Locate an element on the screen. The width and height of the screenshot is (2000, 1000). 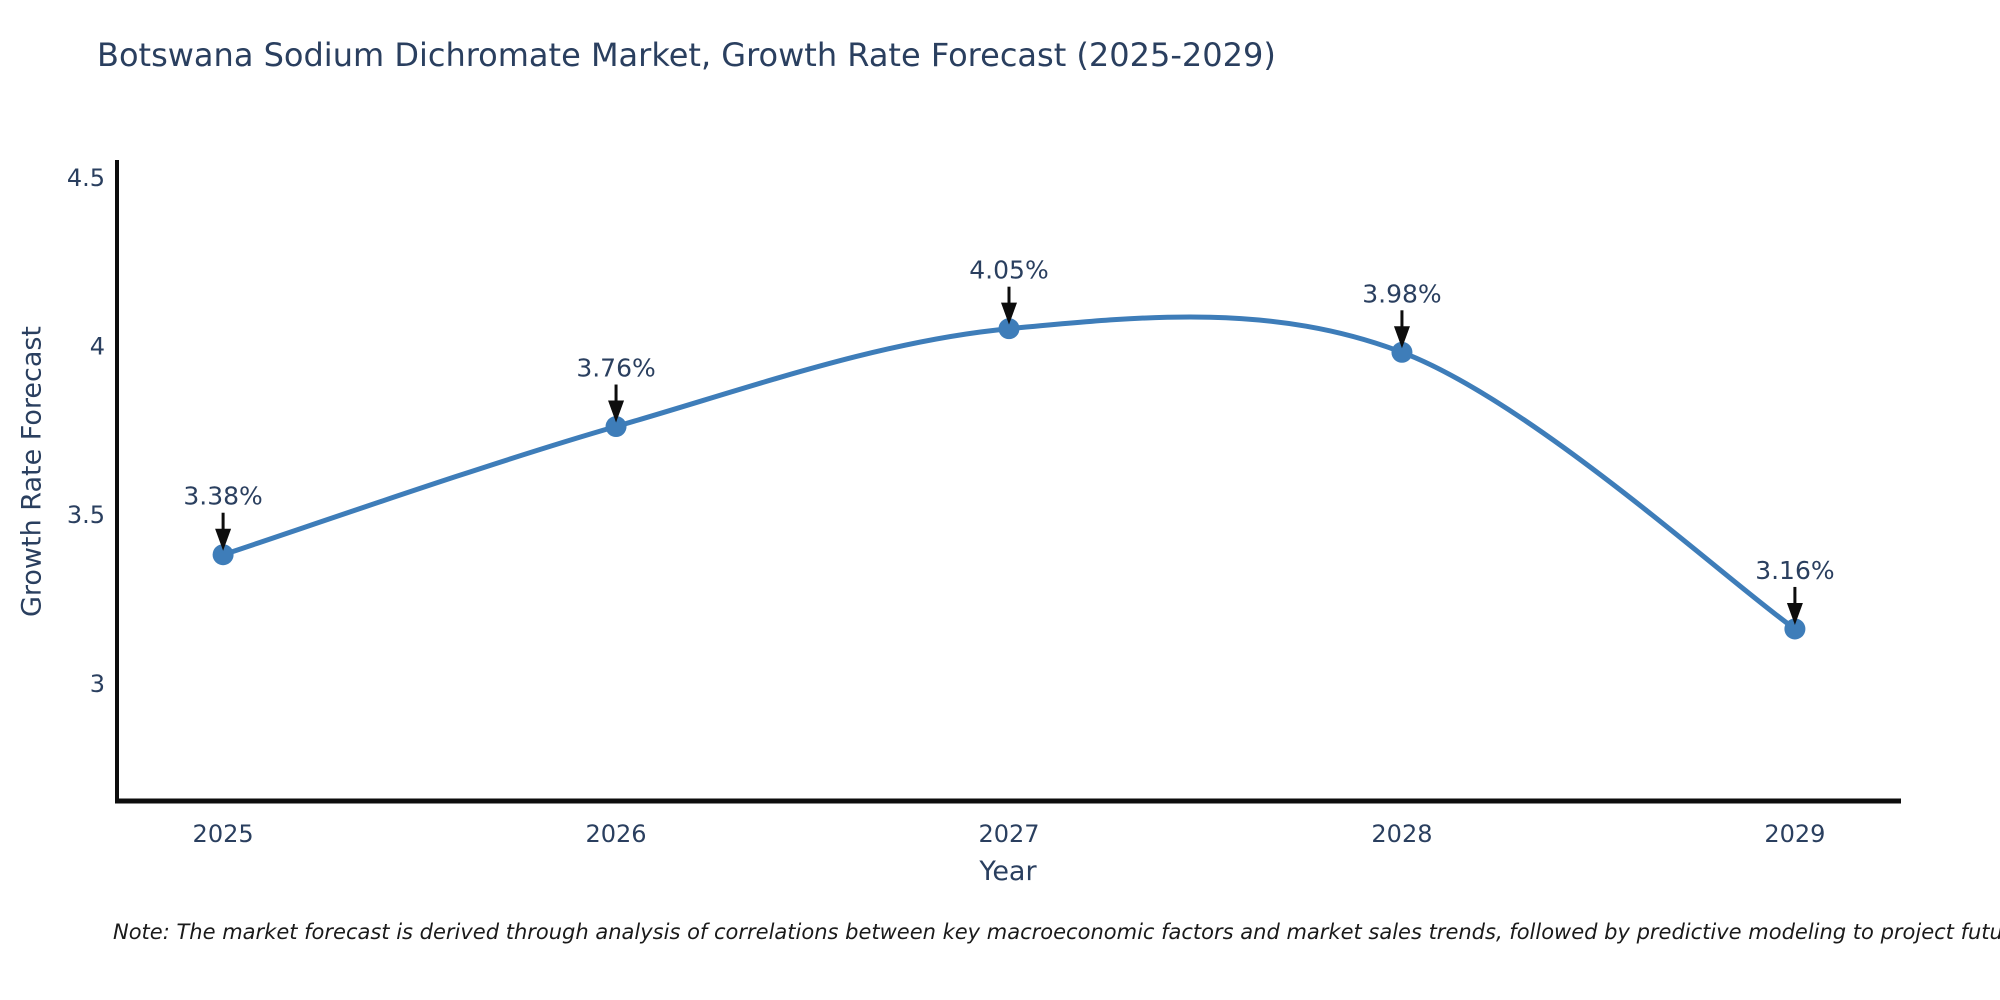
y-tick-label: 4 is located at coordinates (97, 347).